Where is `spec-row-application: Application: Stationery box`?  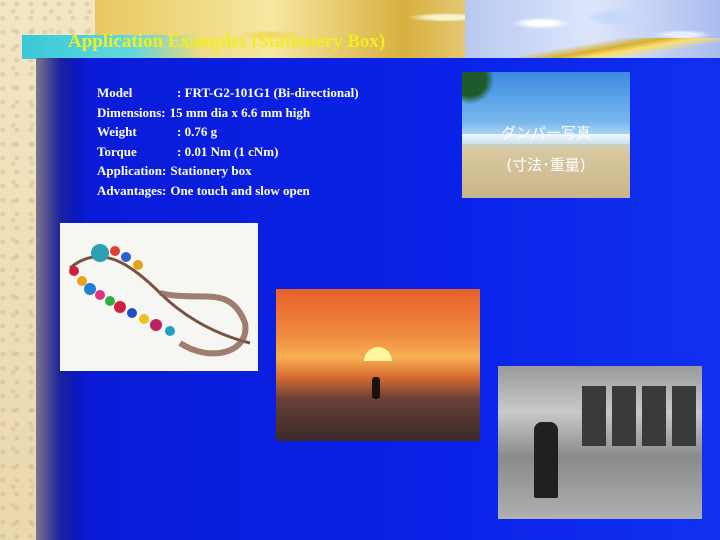 spec-row-application: Application: Stationery box is located at coordinates (277, 171).